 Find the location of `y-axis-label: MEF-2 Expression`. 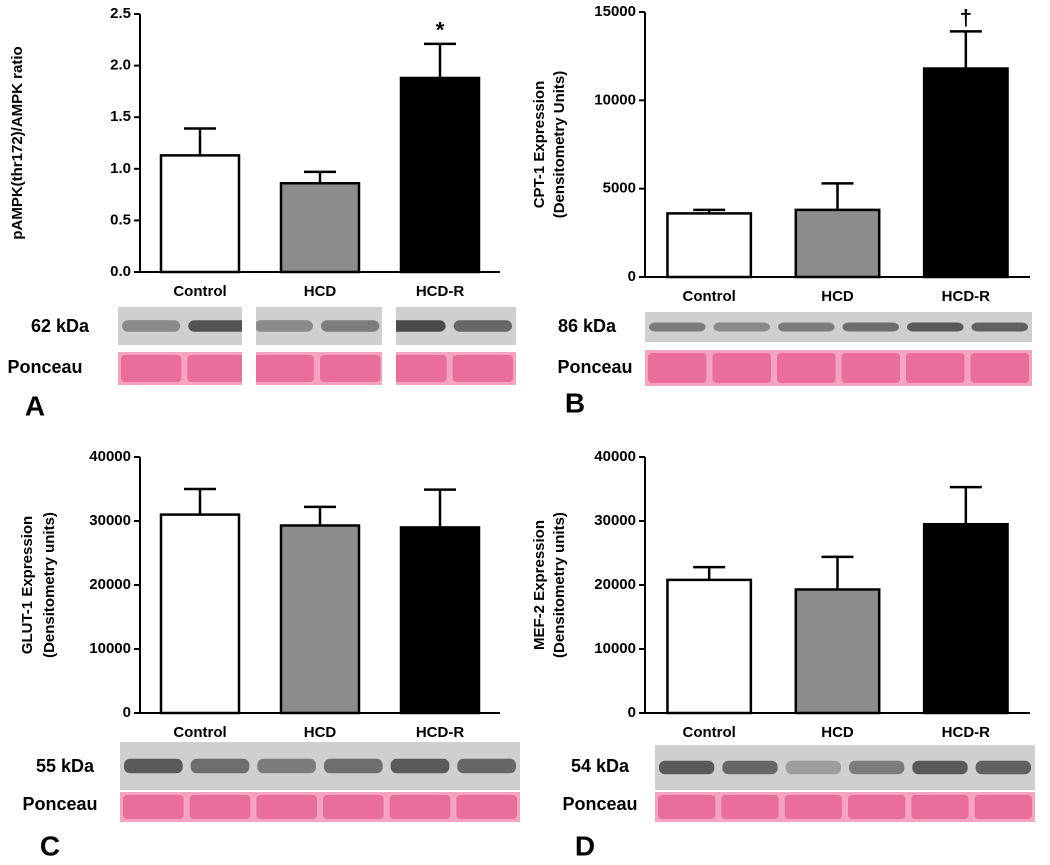

y-axis-label: MEF-2 Expression is located at coordinates (539, 585).